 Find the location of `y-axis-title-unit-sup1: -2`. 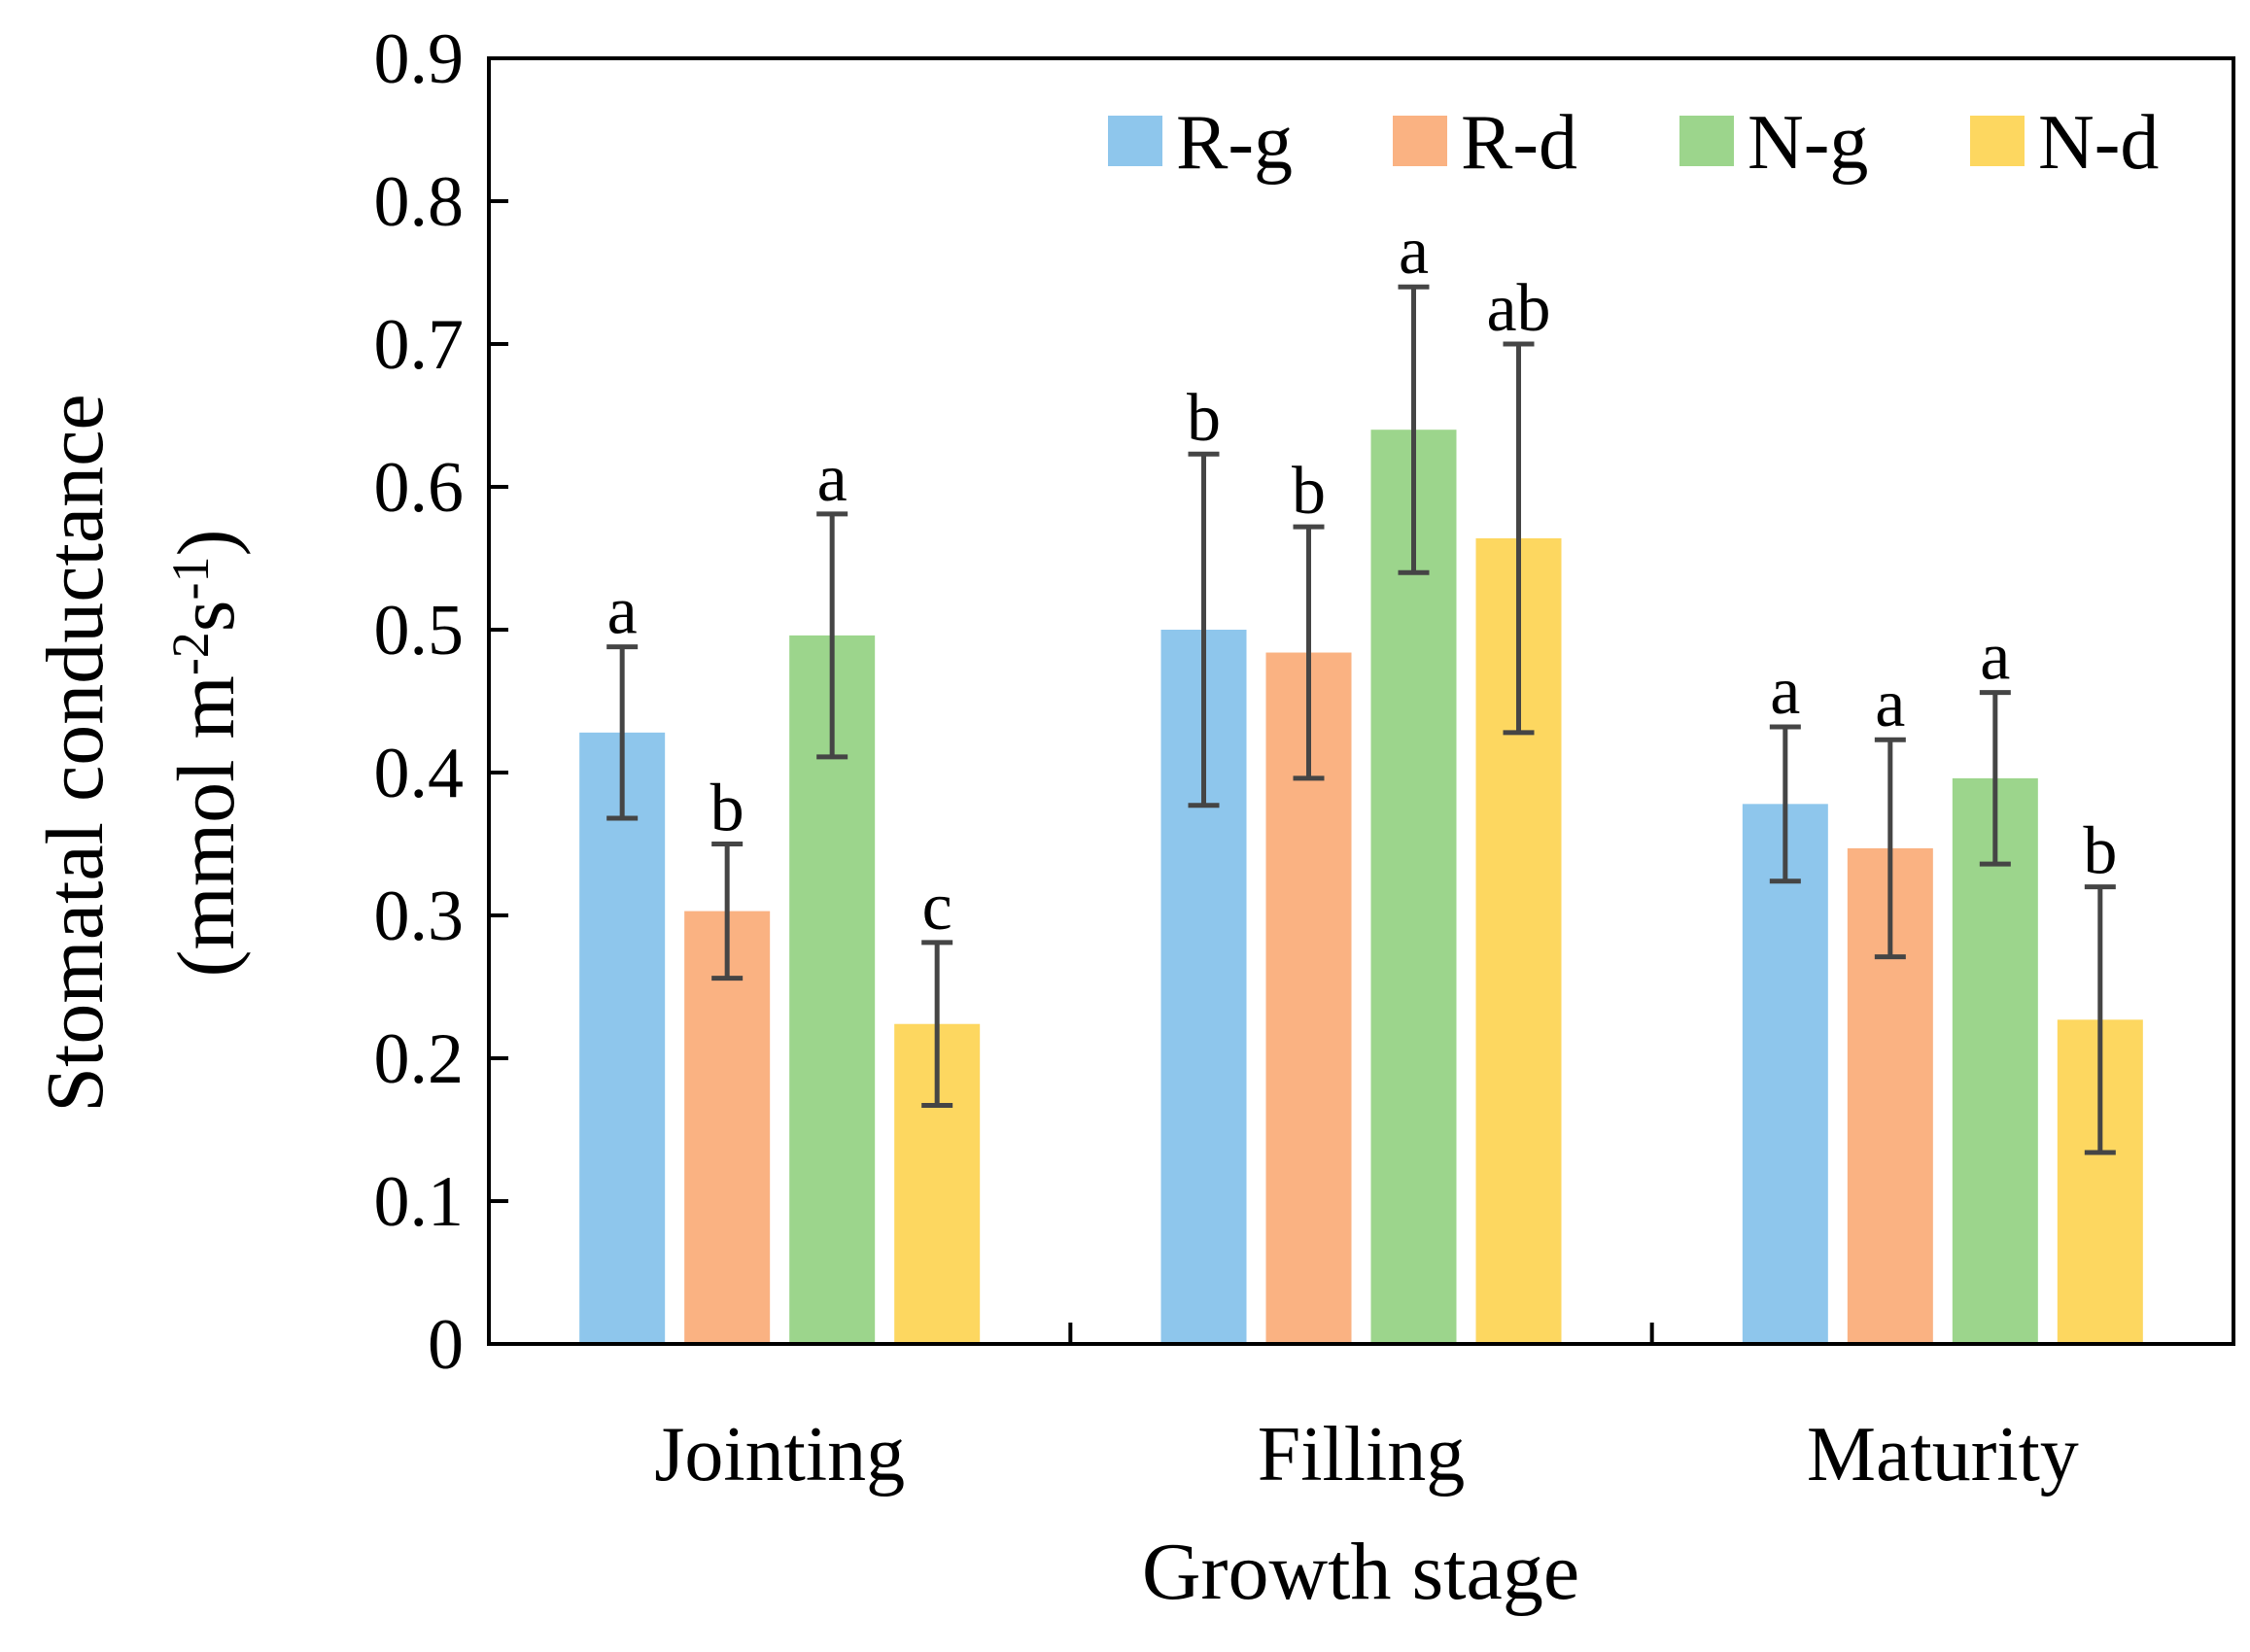

y-axis-title-unit-sup1: -2 is located at coordinates (190, 653).